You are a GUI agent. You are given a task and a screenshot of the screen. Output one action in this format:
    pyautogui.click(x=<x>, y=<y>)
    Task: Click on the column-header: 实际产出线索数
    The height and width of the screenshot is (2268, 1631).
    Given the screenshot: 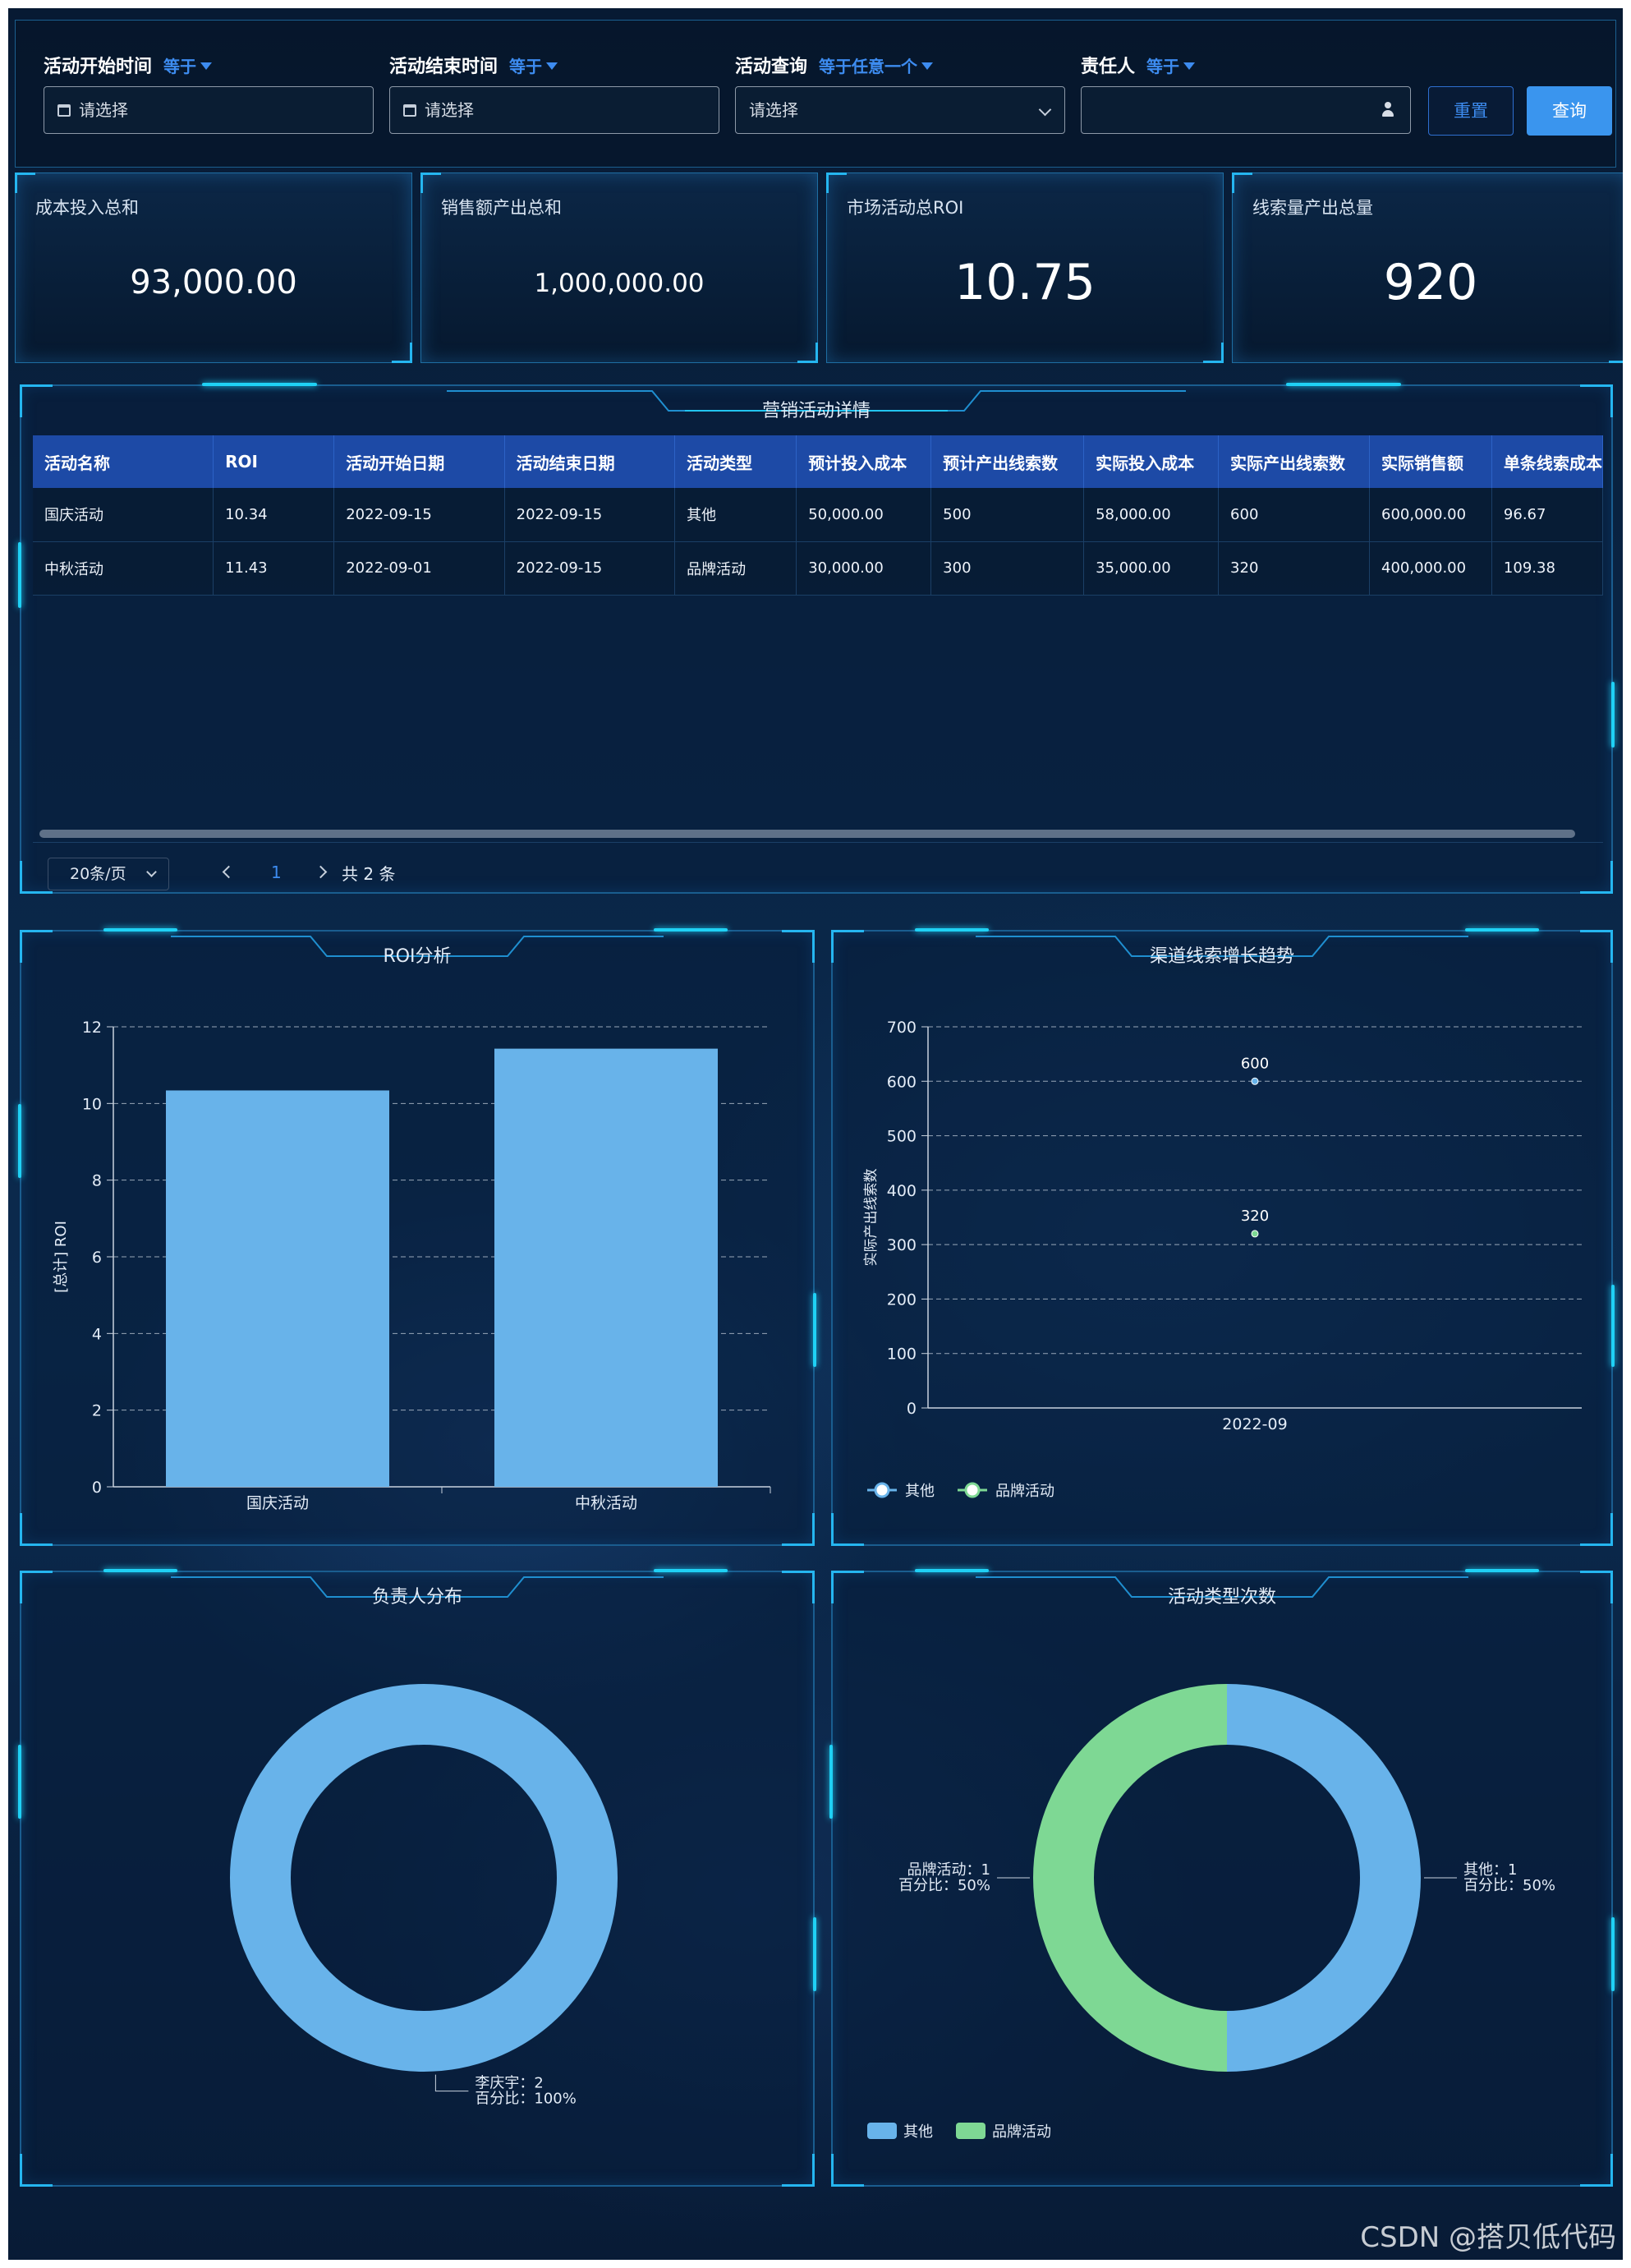 What is the action you would take?
    pyautogui.click(x=1294, y=462)
    